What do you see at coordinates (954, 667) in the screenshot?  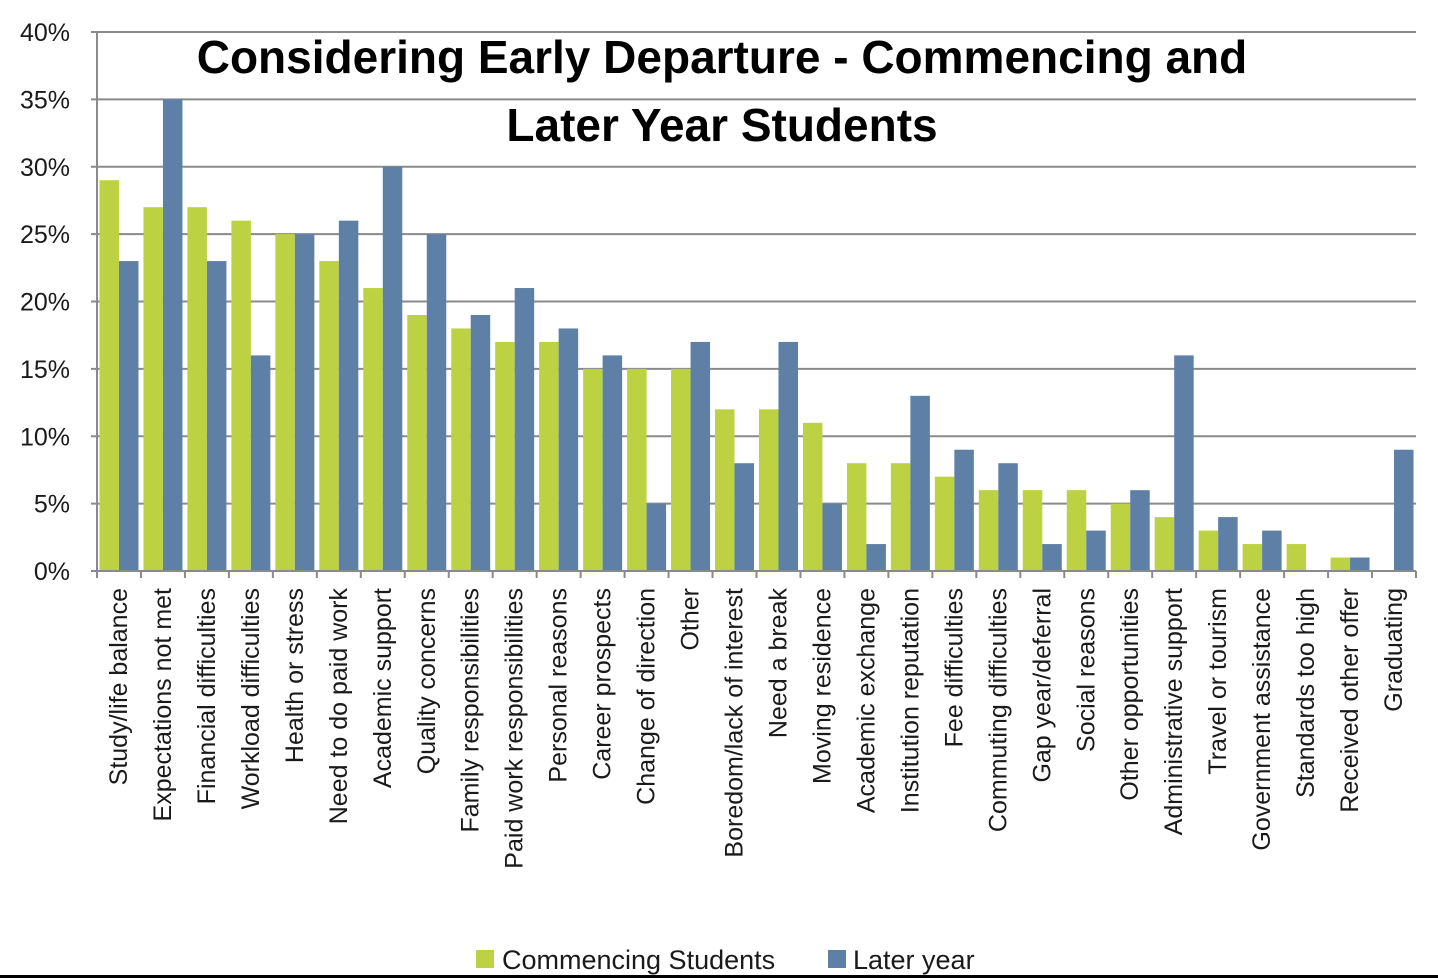 I see `category-label: Fee difficulties` at bounding box center [954, 667].